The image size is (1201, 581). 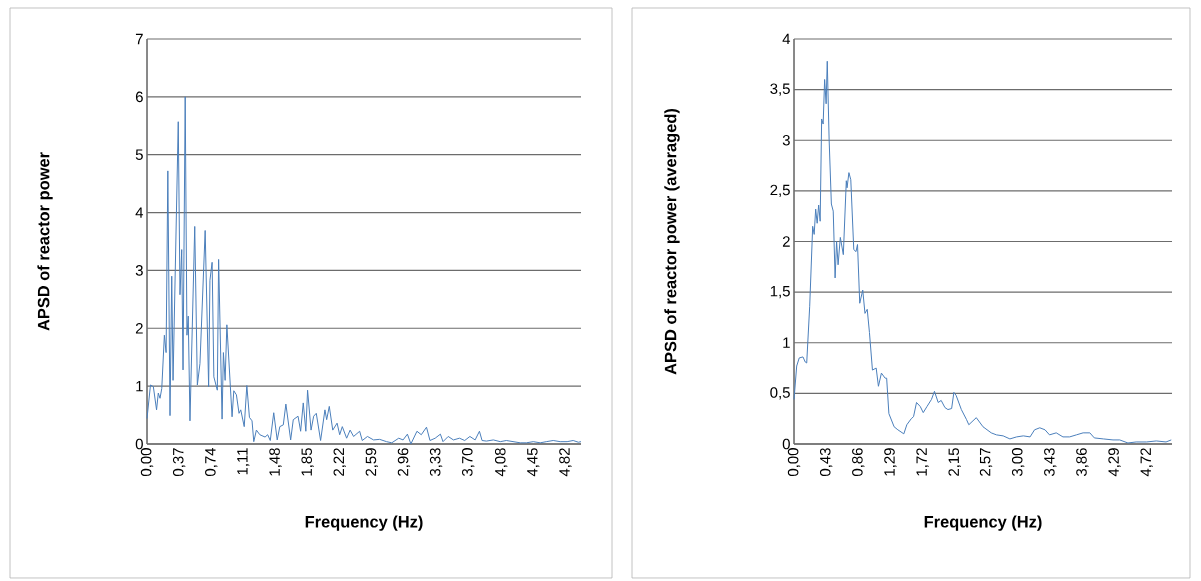 What do you see at coordinates (501, 462) in the screenshot?
I see `x-tick-label: 4,08` at bounding box center [501, 462].